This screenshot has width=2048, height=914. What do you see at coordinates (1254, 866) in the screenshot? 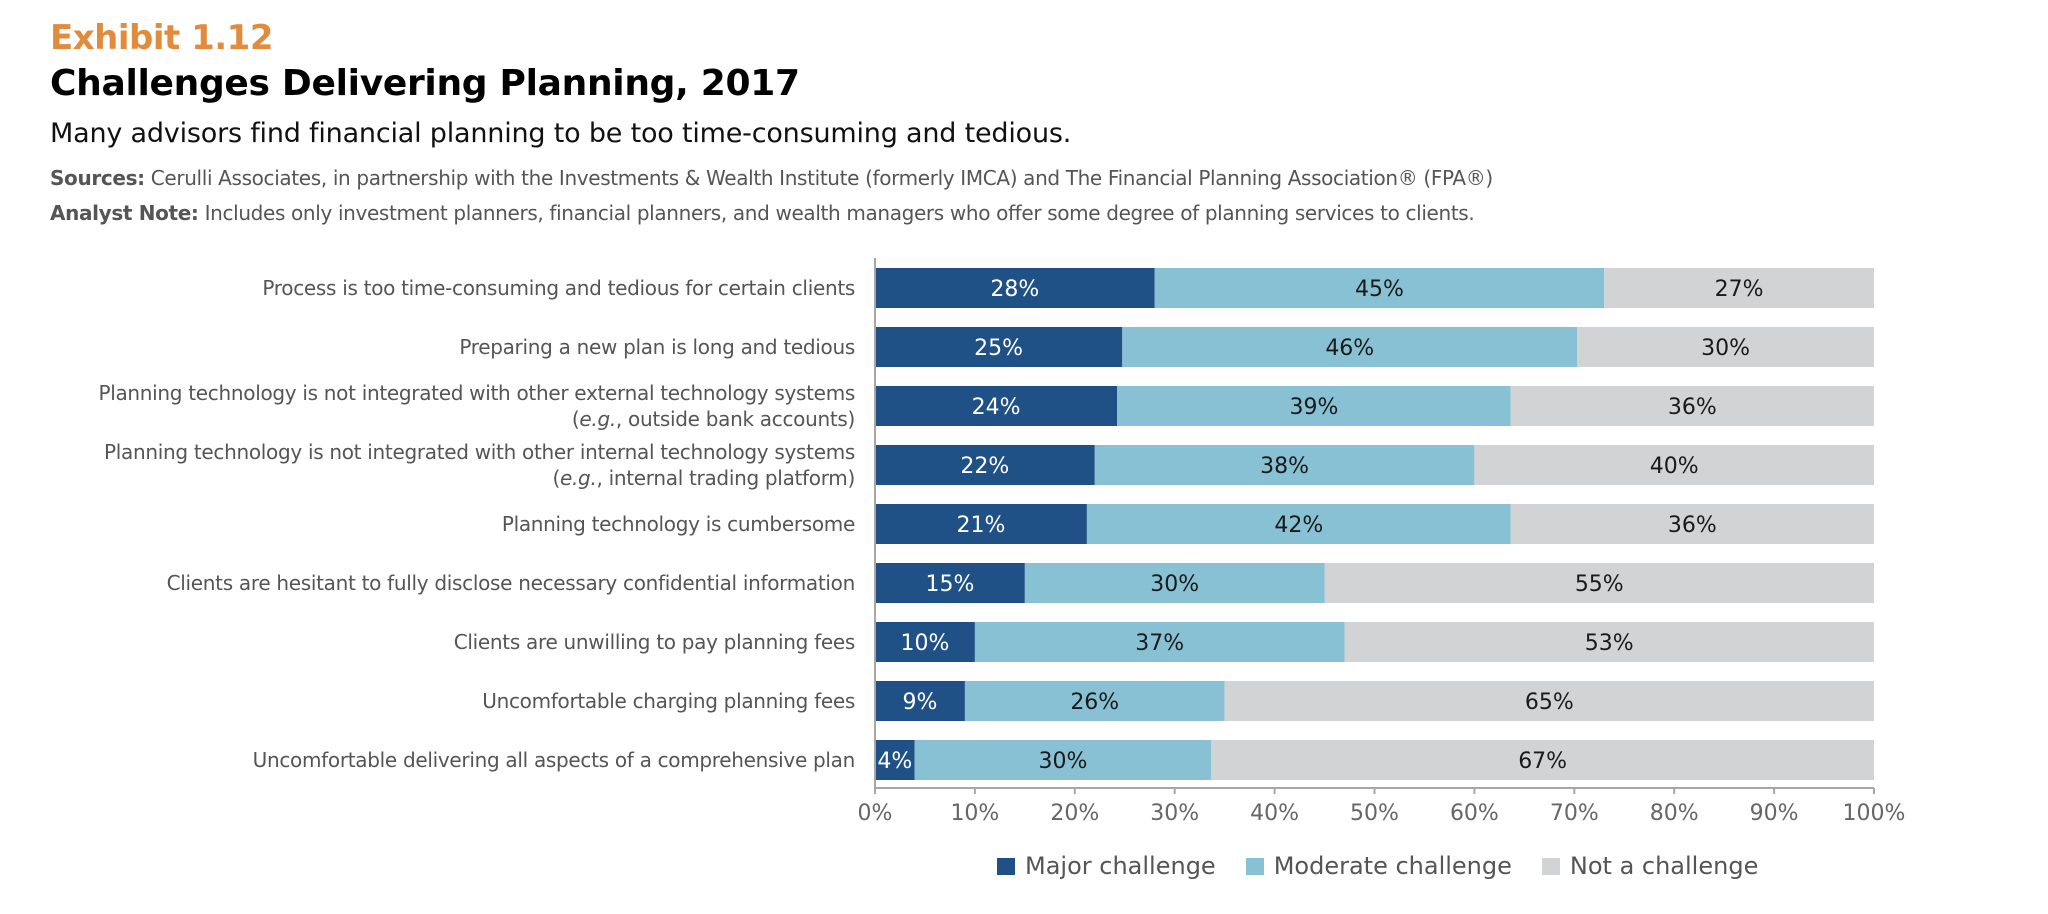
I see `legend-swatch-moderate` at bounding box center [1254, 866].